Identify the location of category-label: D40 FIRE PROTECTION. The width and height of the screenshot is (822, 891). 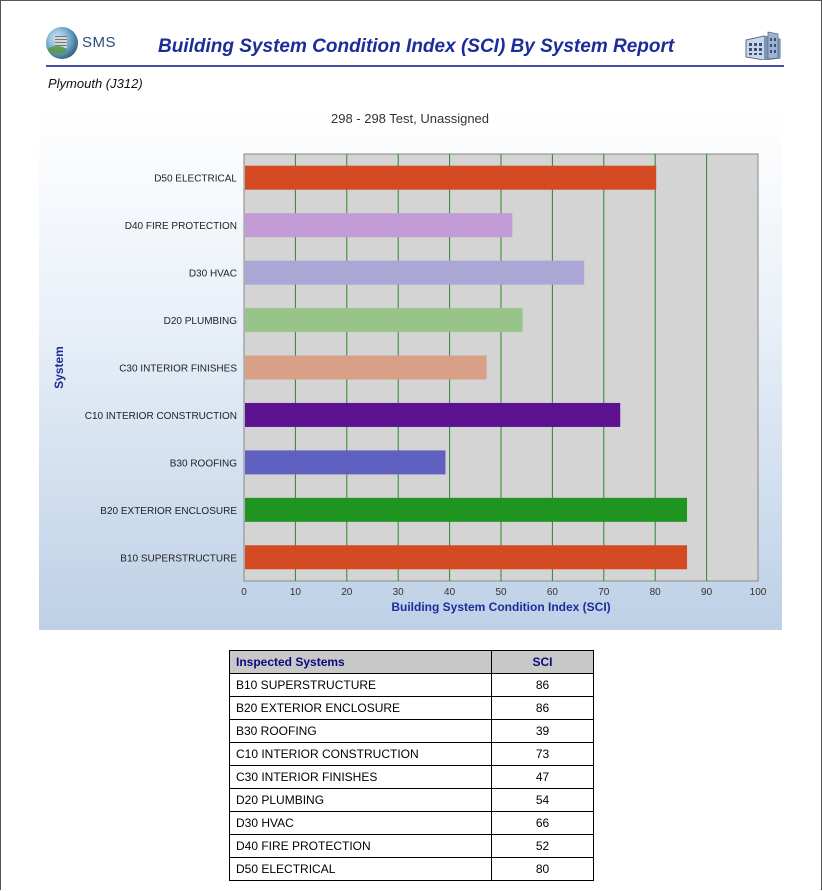
(181, 226).